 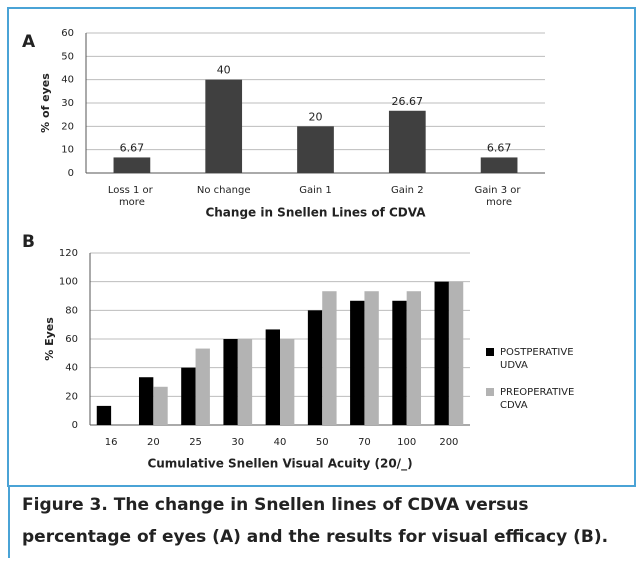 I want to click on legend-label: PREOPERATIVE CDVA, so click(x=539, y=399).